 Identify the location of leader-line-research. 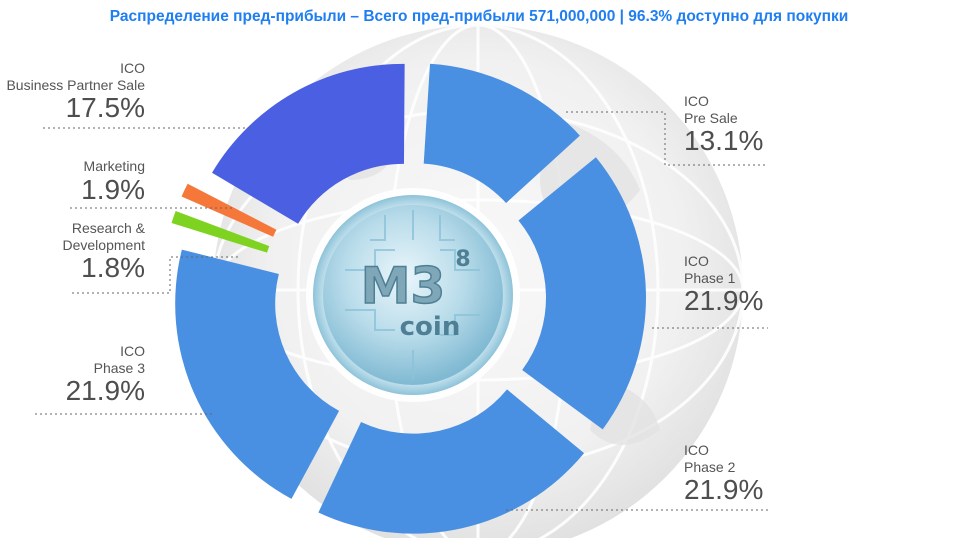
(154, 275).